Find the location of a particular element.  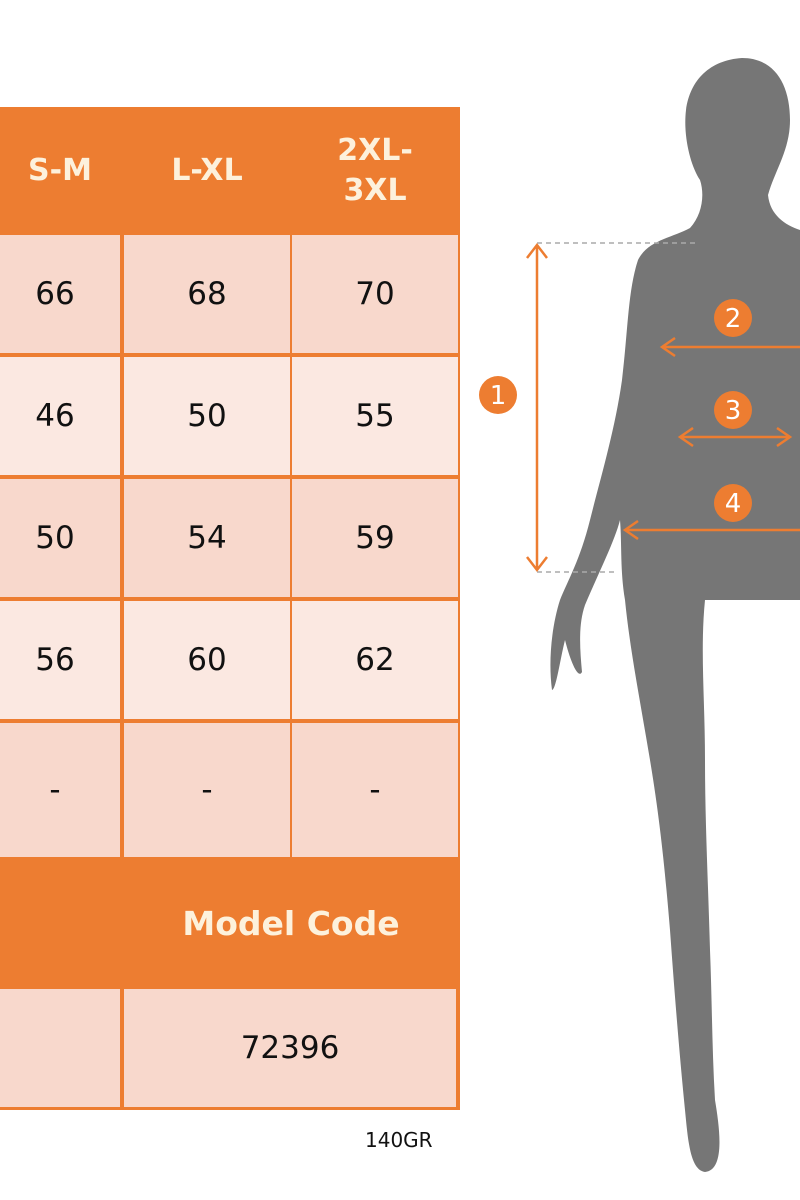

model-code-label: Model Code is located at coordinates (291, 923).